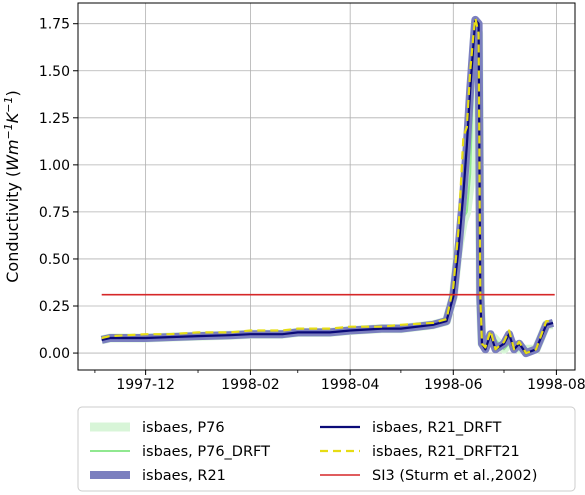  What do you see at coordinates (54, 260) in the screenshot?
I see `y-tick-label: 0.50` at bounding box center [54, 260].